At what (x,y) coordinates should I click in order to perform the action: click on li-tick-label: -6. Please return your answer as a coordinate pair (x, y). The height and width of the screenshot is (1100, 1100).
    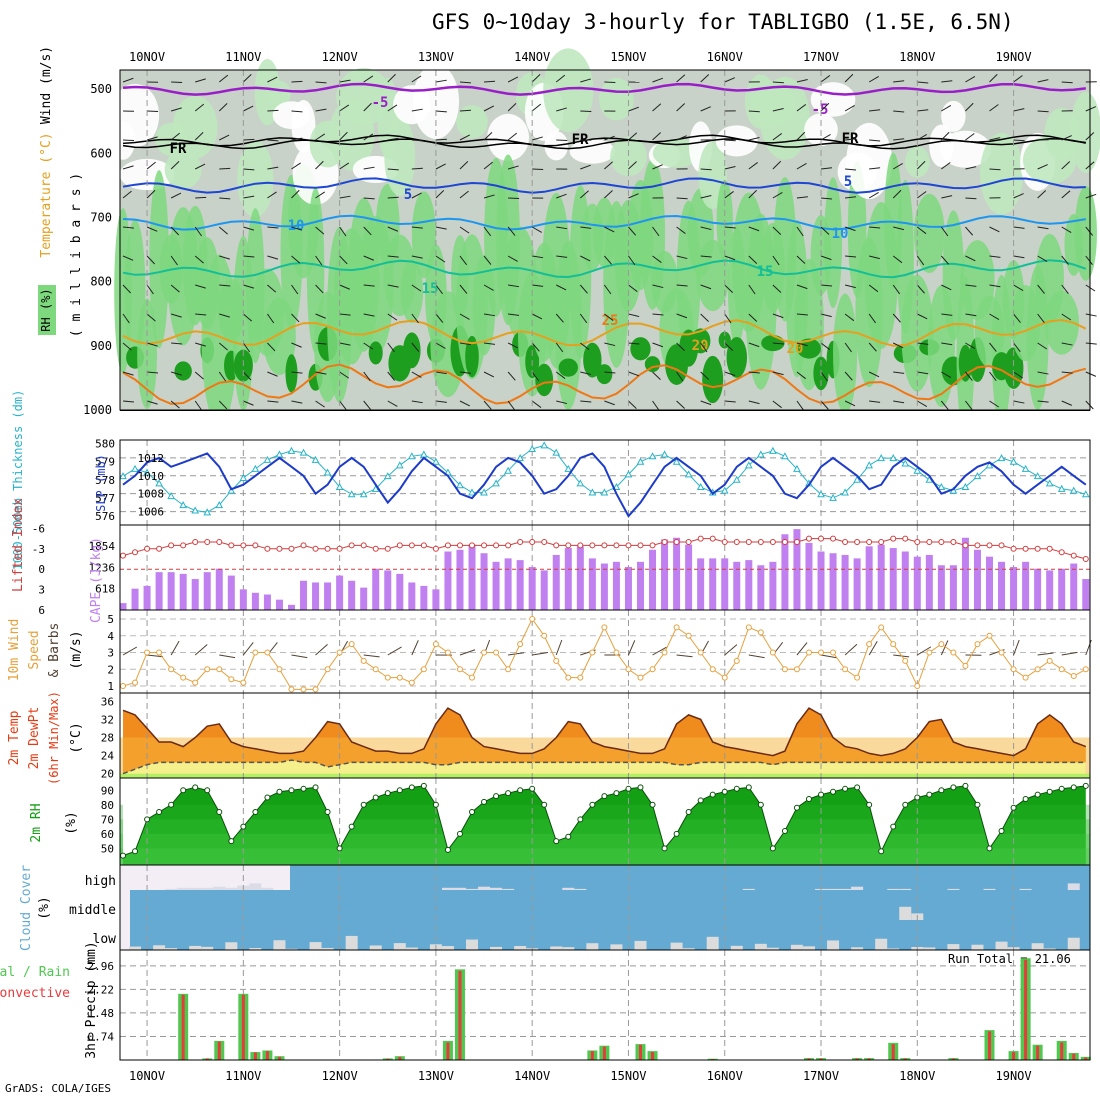
    Looking at the image, I should click on (38, 528).